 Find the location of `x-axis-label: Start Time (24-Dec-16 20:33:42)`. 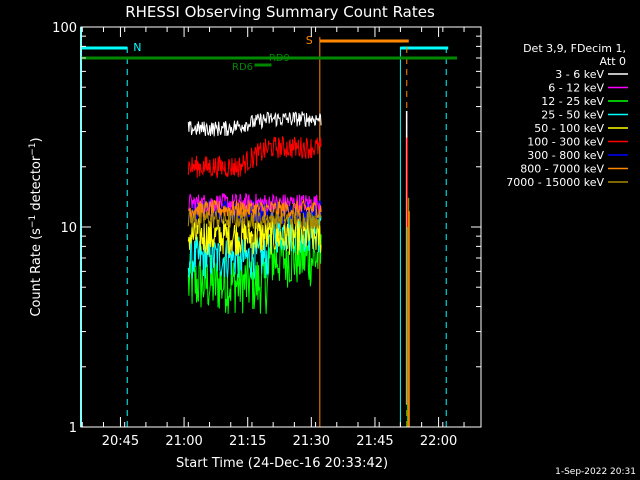

x-axis-label: Start Time (24-Dec-16 20:33:42) is located at coordinates (282, 463).